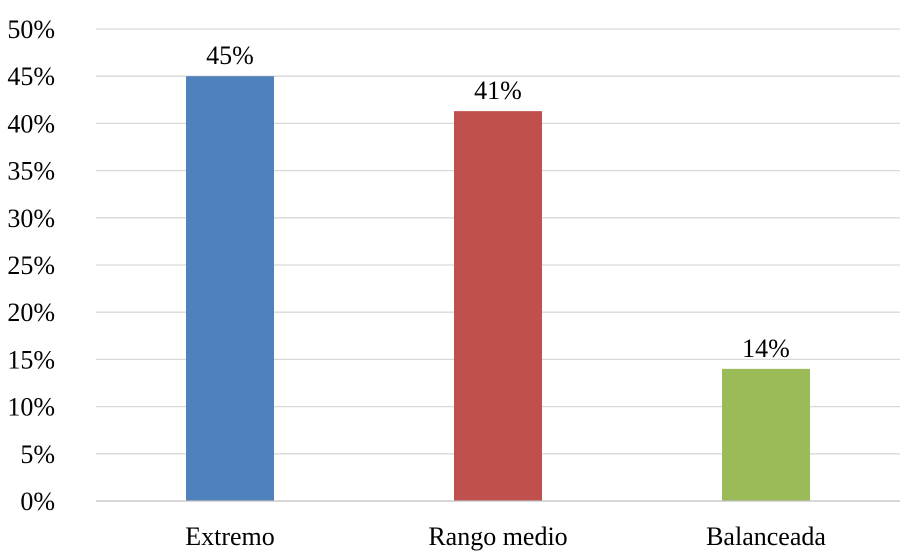 Image resolution: width=912 pixels, height=560 pixels. What do you see at coordinates (497, 536) in the screenshot?
I see `x-category-label: Rango medio` at bounding box center [497, 536].